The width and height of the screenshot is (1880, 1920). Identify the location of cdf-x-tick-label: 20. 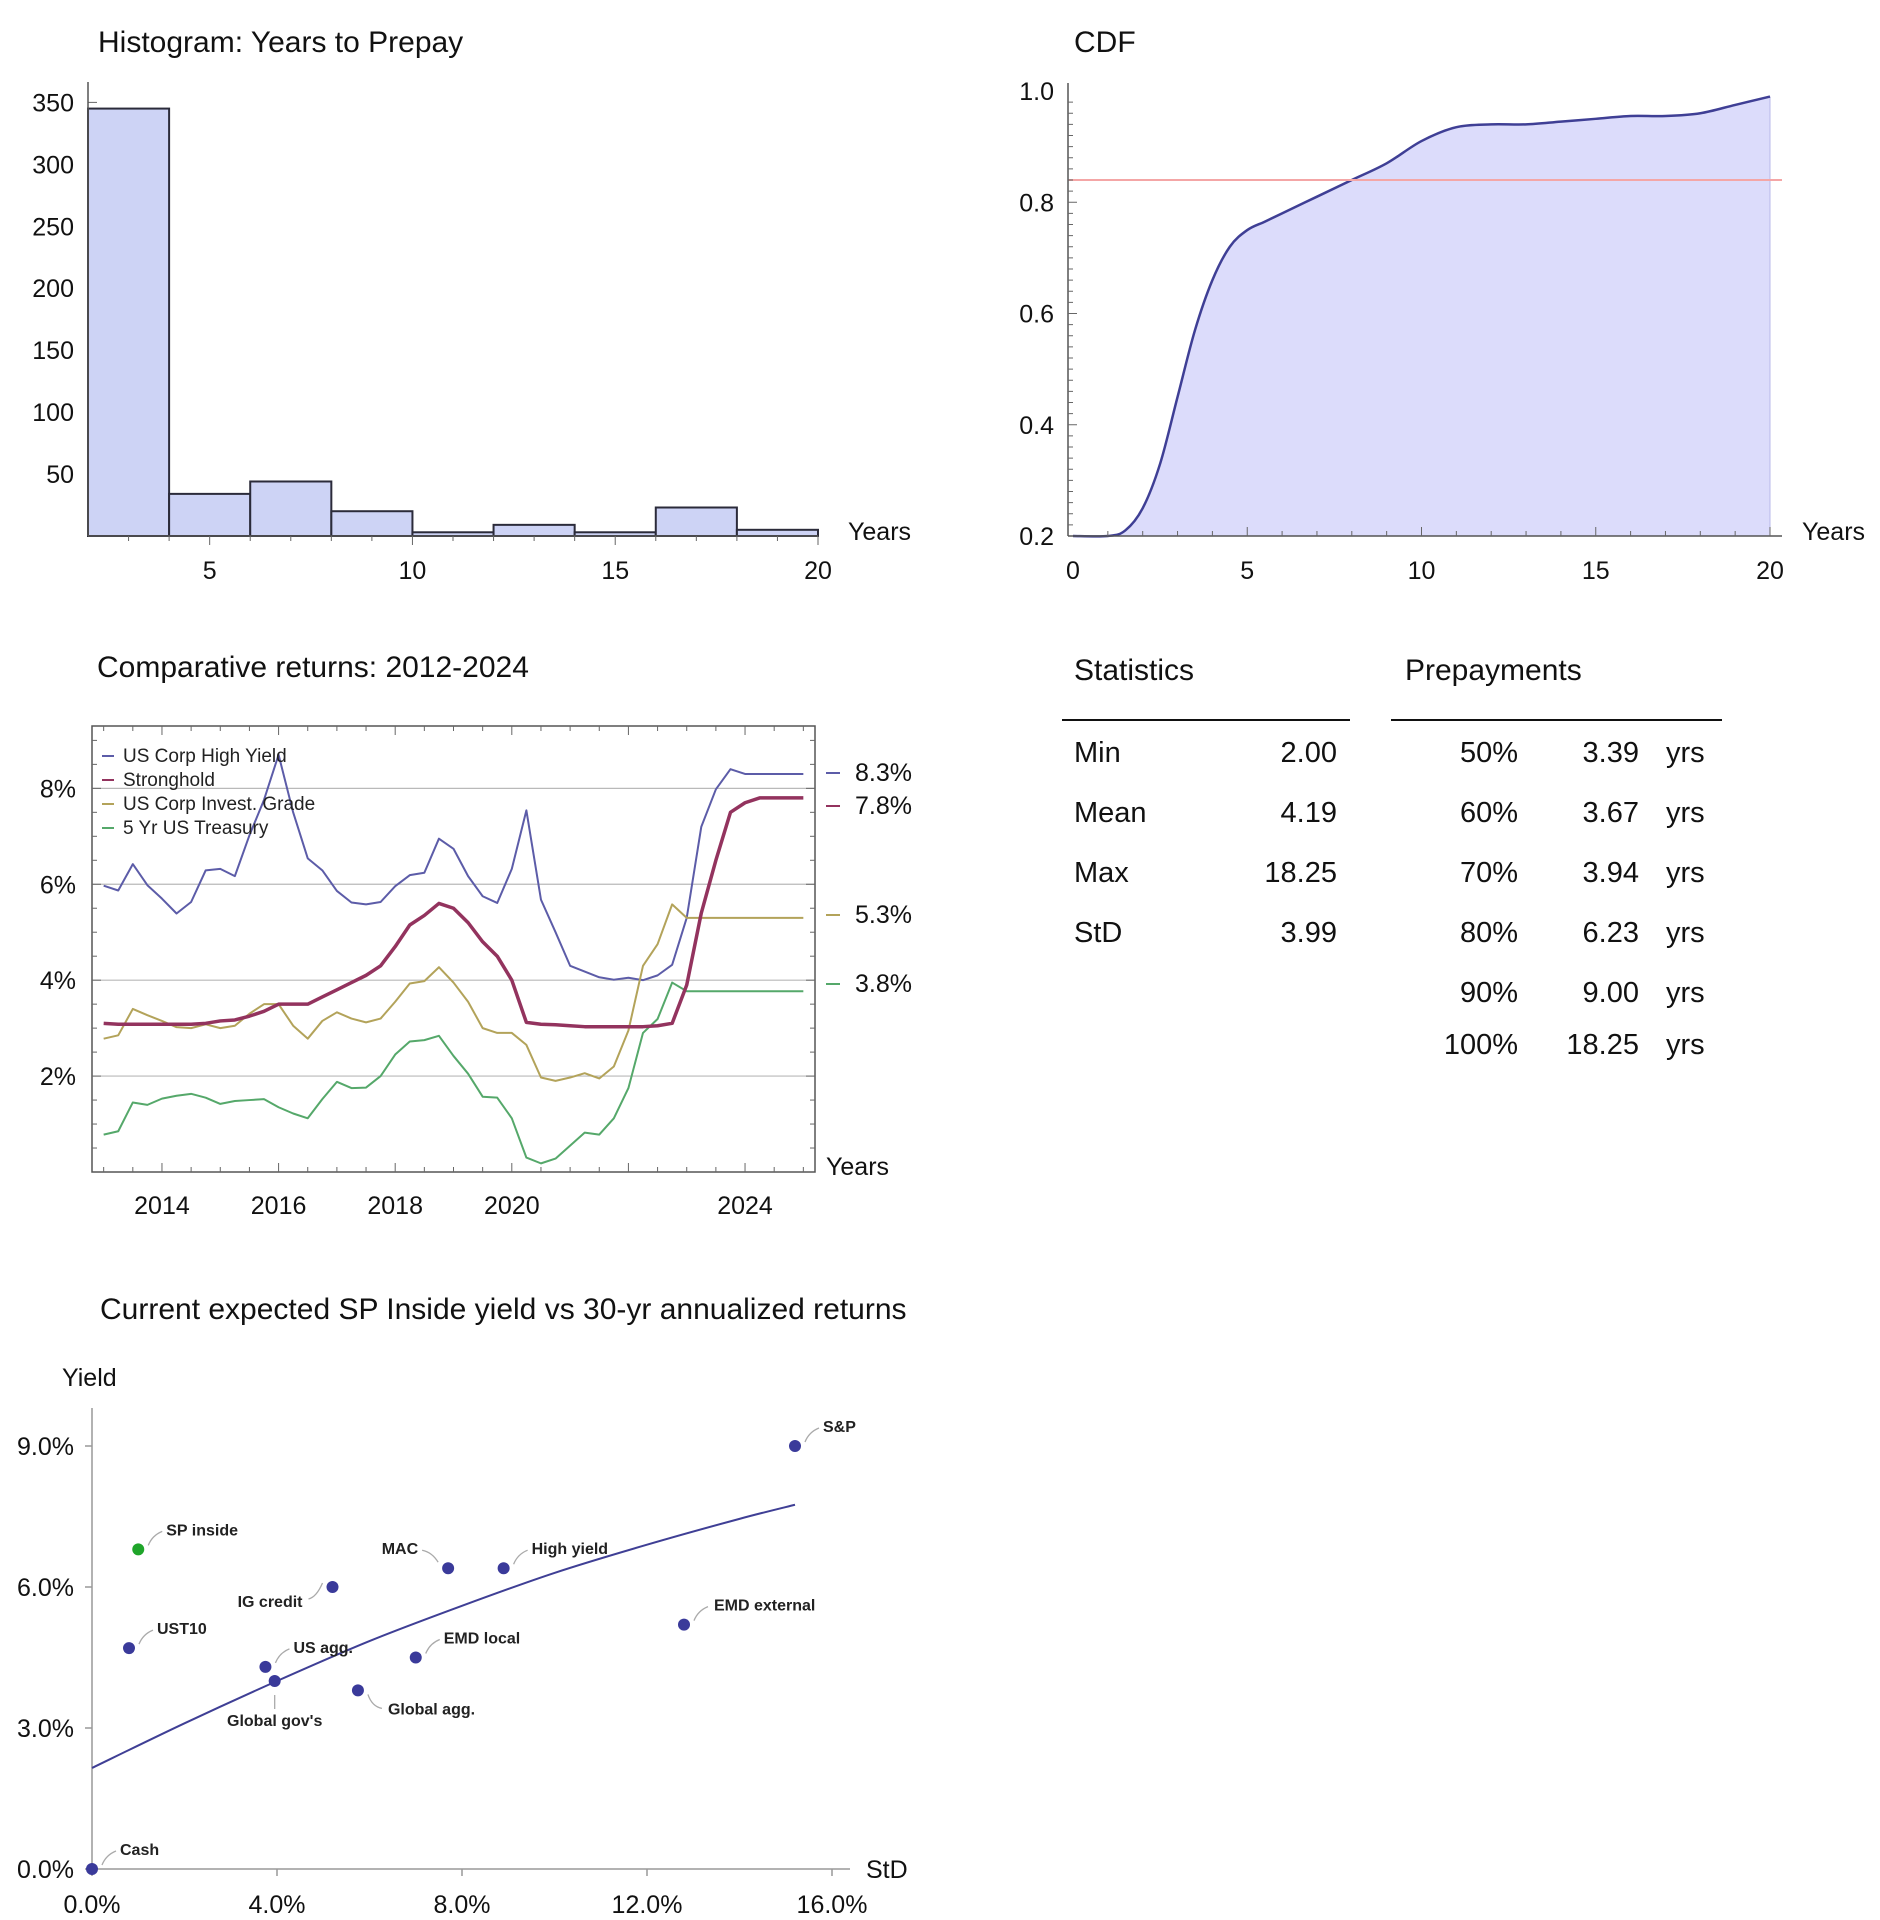
(1770, 571).